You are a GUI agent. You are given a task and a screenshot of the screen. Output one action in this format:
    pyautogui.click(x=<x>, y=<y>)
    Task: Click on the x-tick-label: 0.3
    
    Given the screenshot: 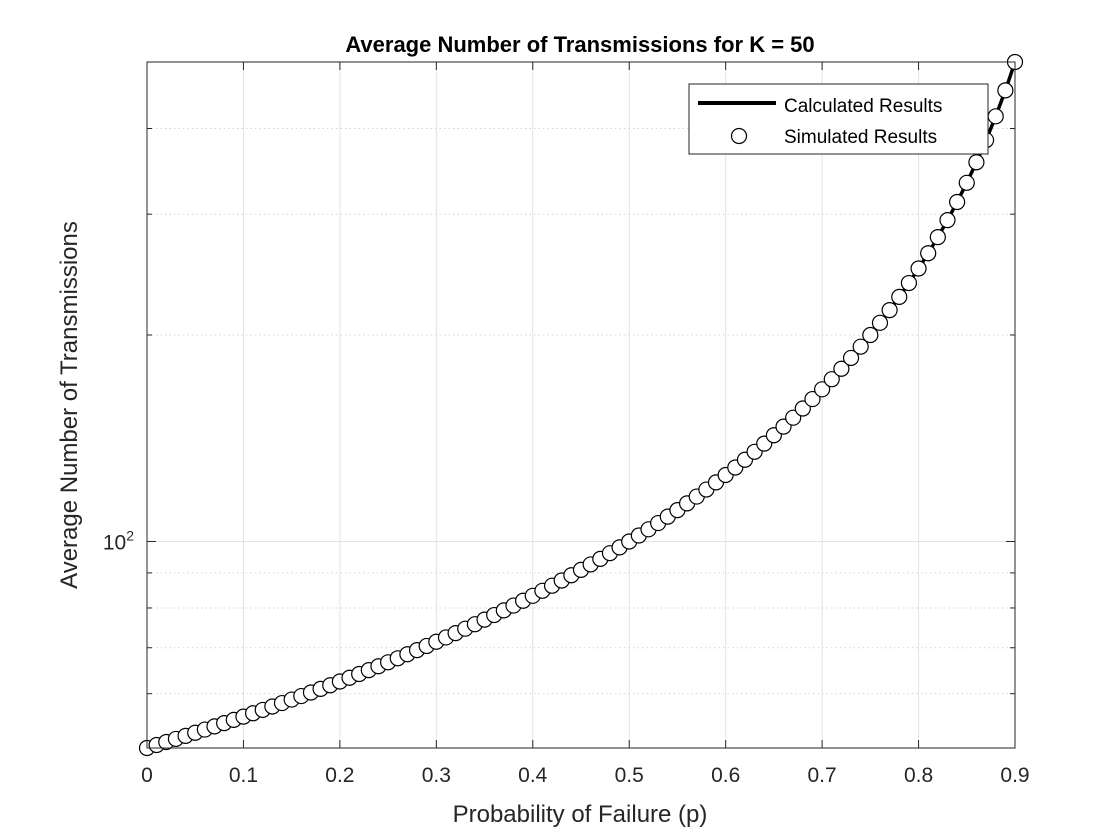 What is the action you would take?
    pyautogui.click(x=436, y=775)
    